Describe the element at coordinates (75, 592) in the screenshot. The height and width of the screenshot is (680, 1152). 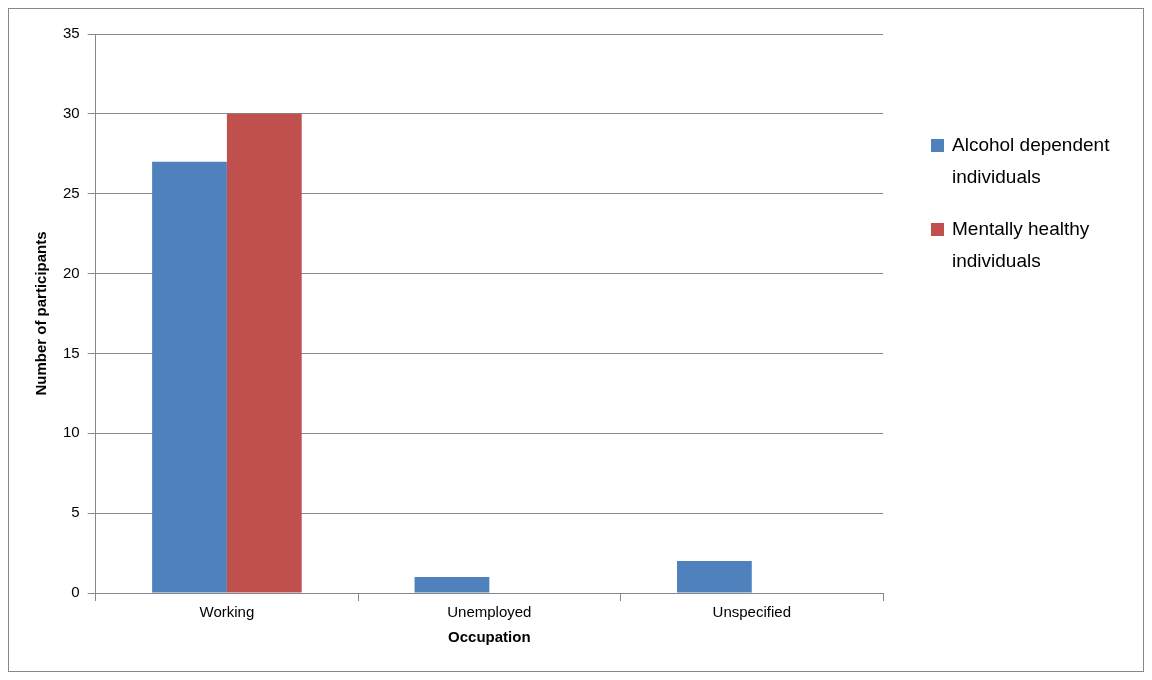
I see `y-tick-label: 0` at that location.